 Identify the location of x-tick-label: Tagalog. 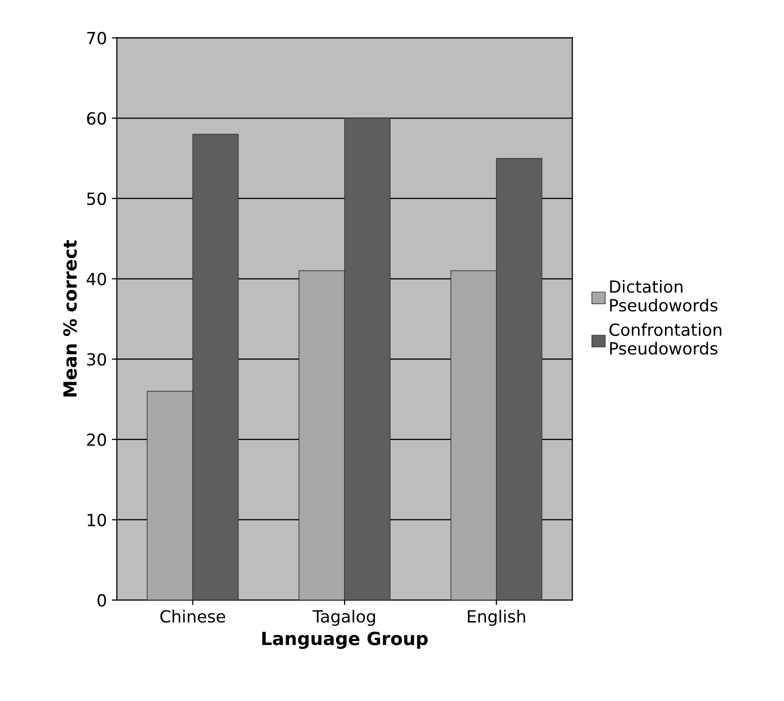
(343, 618).